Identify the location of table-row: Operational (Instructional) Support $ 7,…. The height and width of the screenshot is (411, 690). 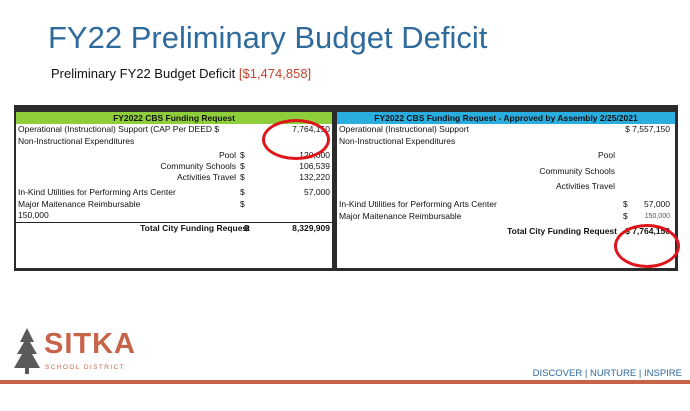
(506, 129).